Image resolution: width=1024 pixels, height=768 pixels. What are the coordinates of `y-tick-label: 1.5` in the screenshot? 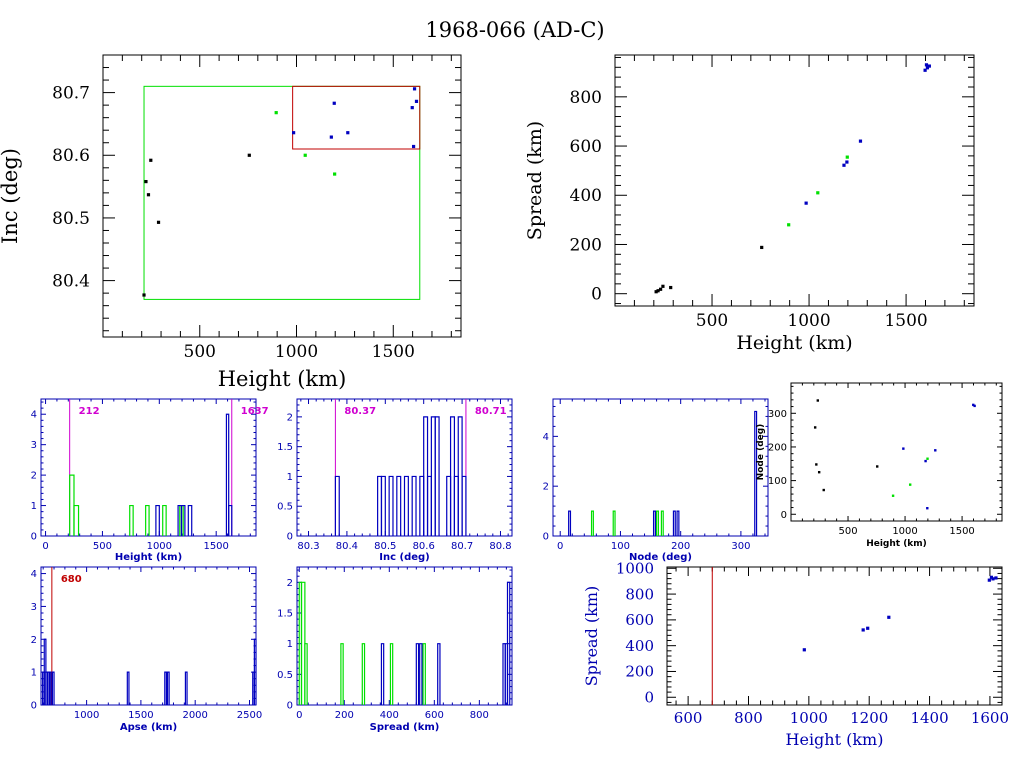 It's located at (285, 447).